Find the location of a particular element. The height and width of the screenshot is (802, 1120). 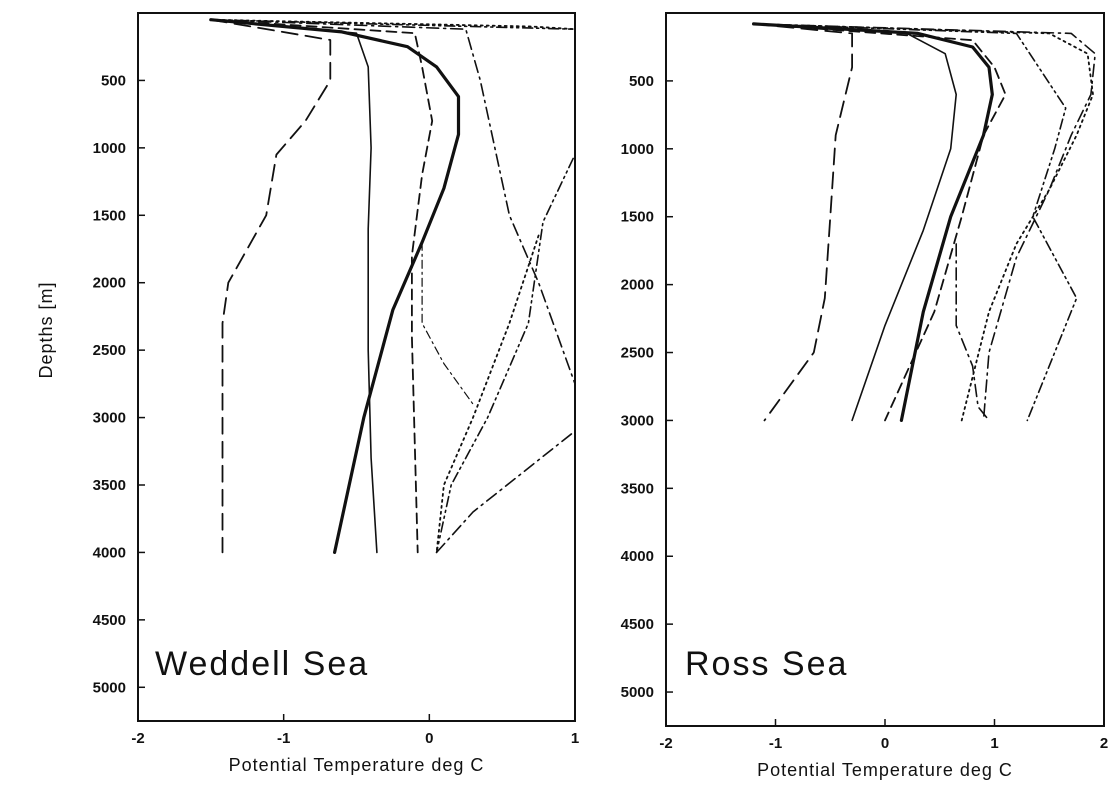

series-line-dash-dot-dot is located at coordinates (915, 222).